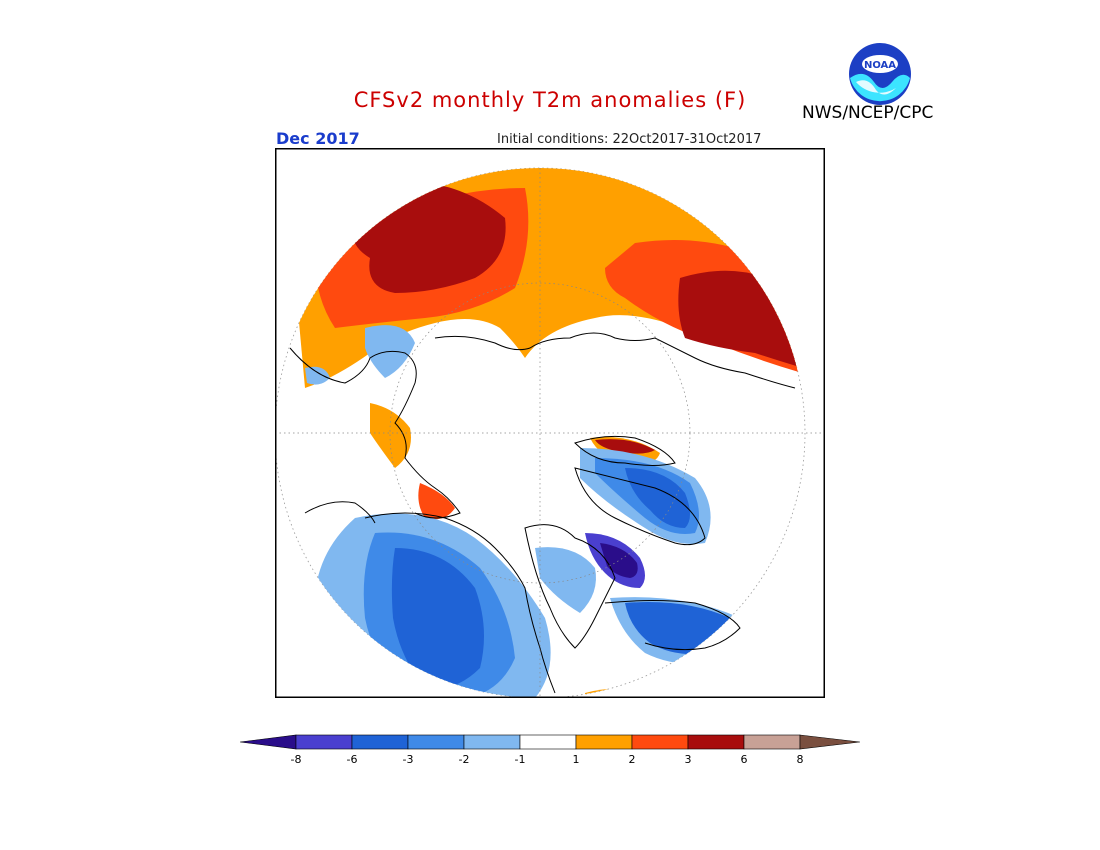 Image resolution: width=1100 pixels, height=850 pixels. What do you see at coordinates (672, 625) in the screenshot?
I see `coastline-europe-south` at bounding box center [672, 625].